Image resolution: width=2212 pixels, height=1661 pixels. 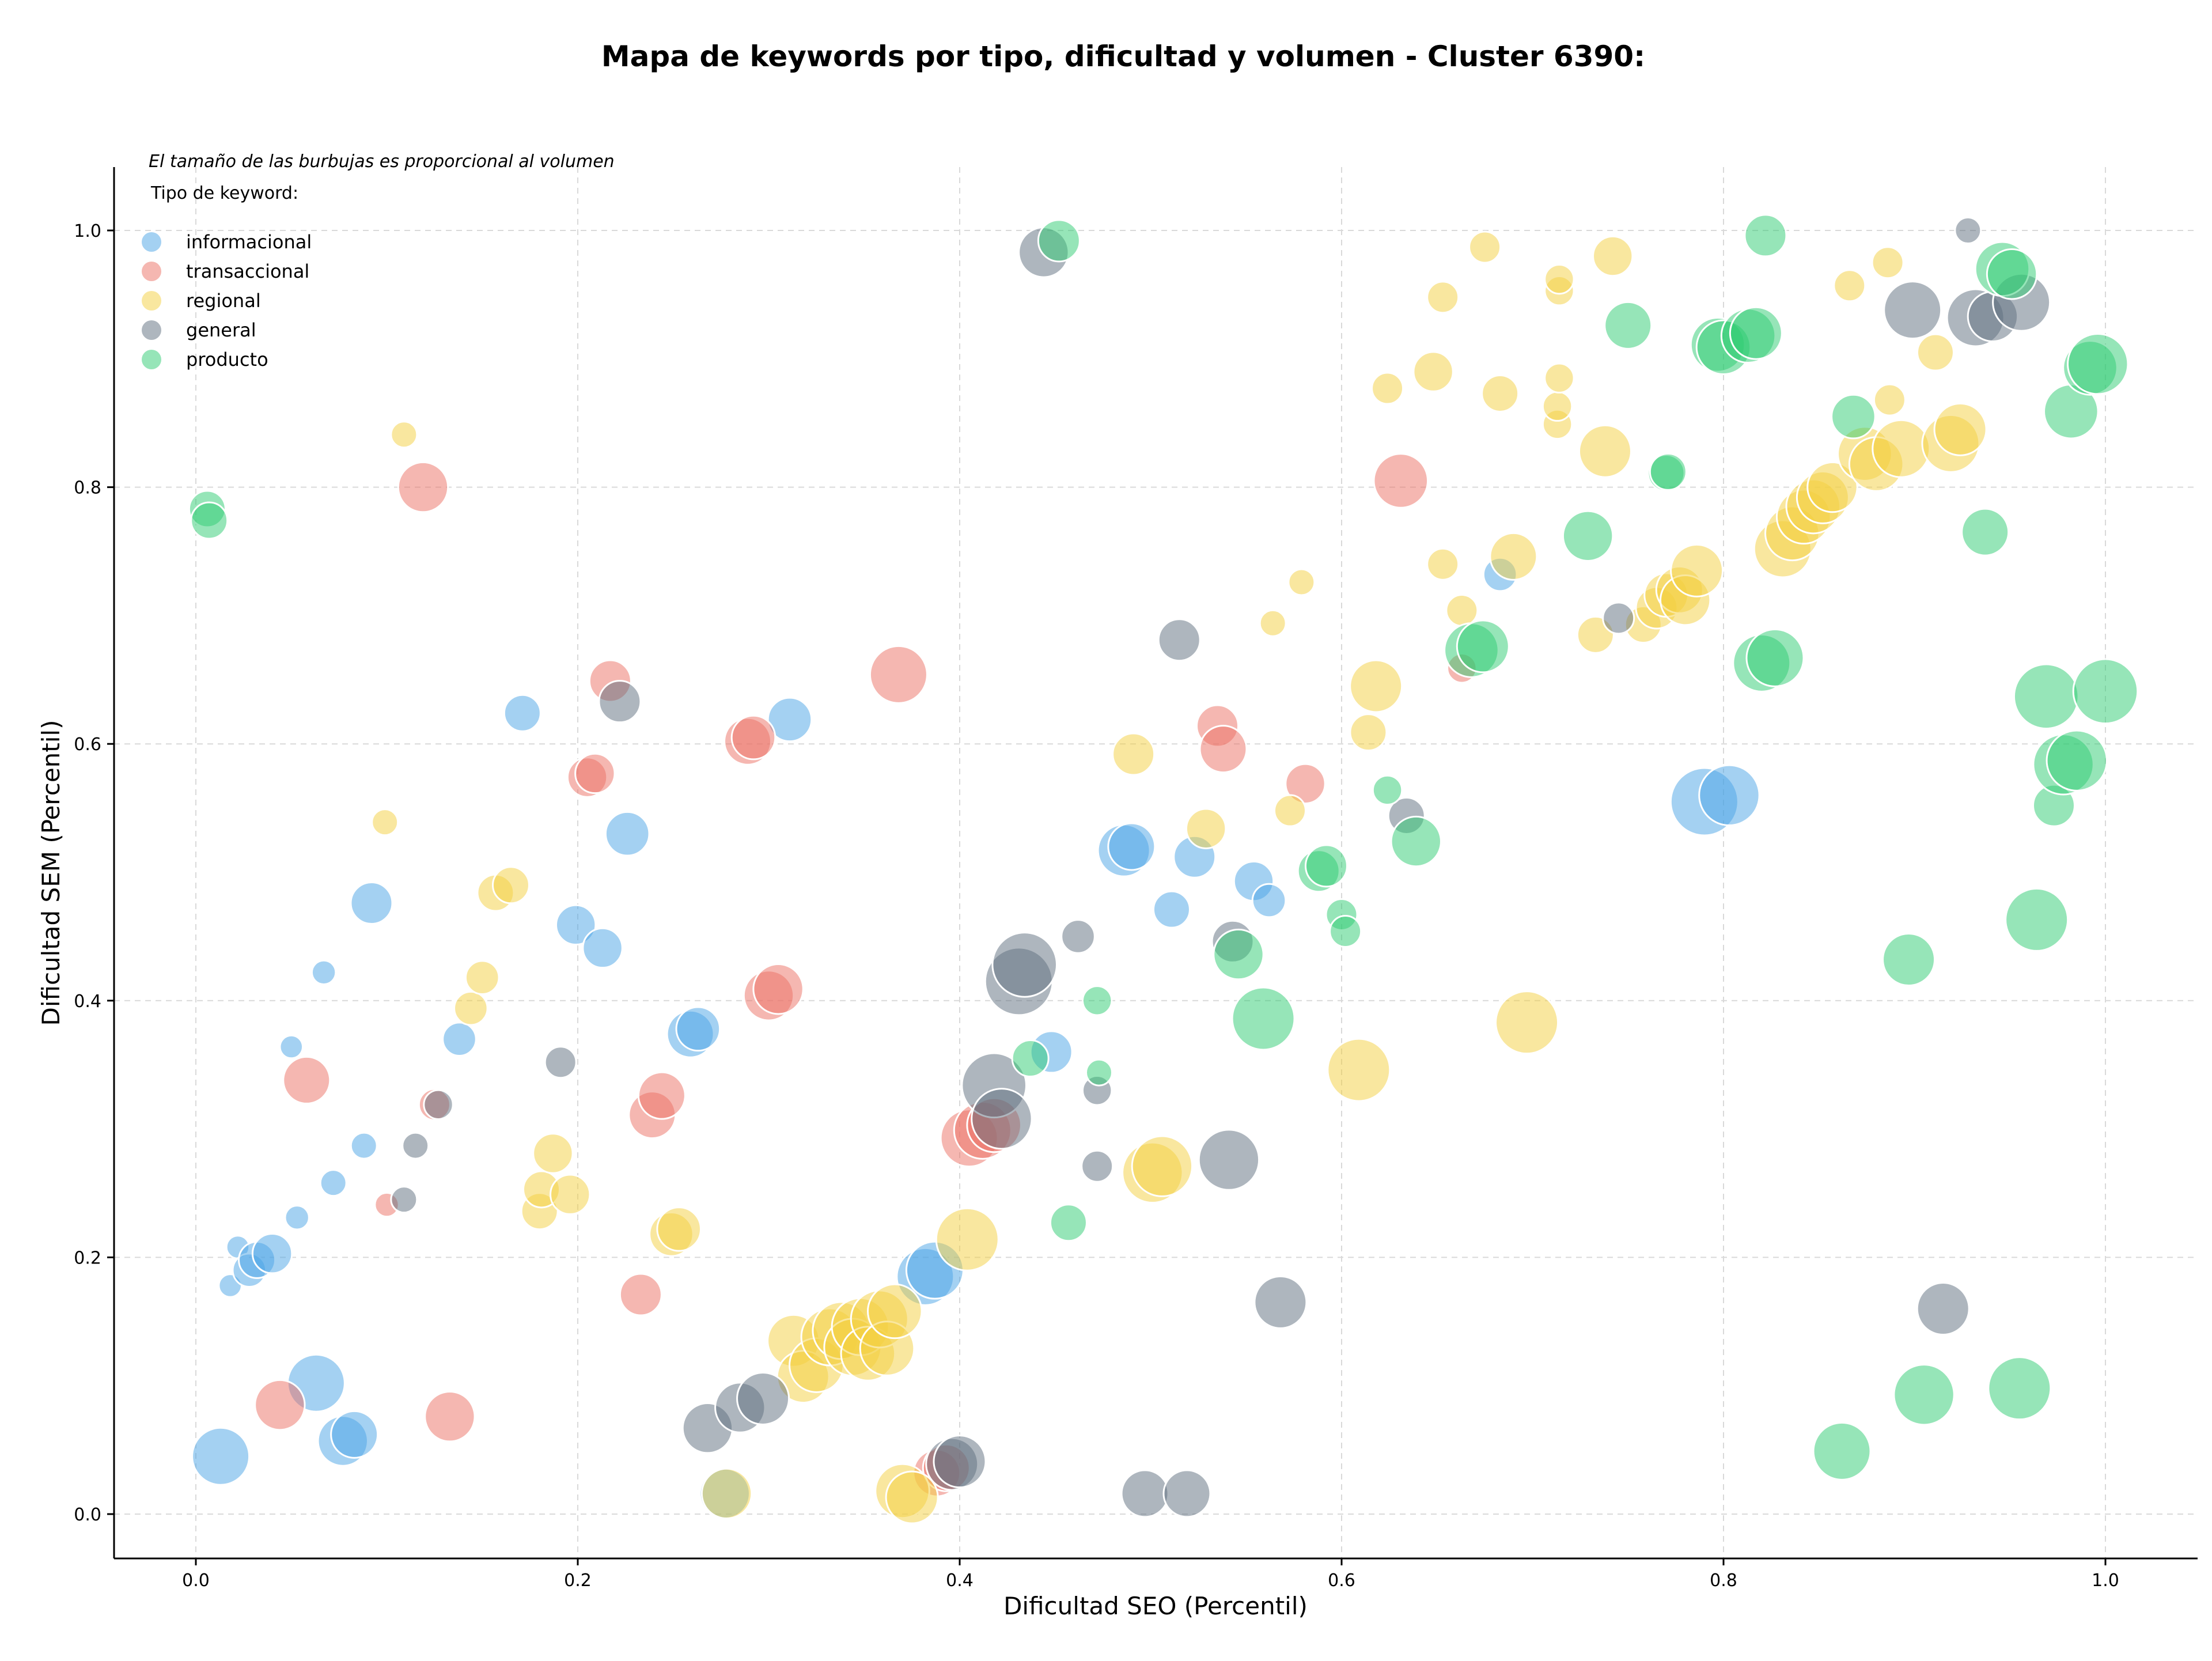 What do you see at coordinates (87, 1258) in the screenshot?
I see `y-tick-label: 0.2` at bounding box center [87, 1258].